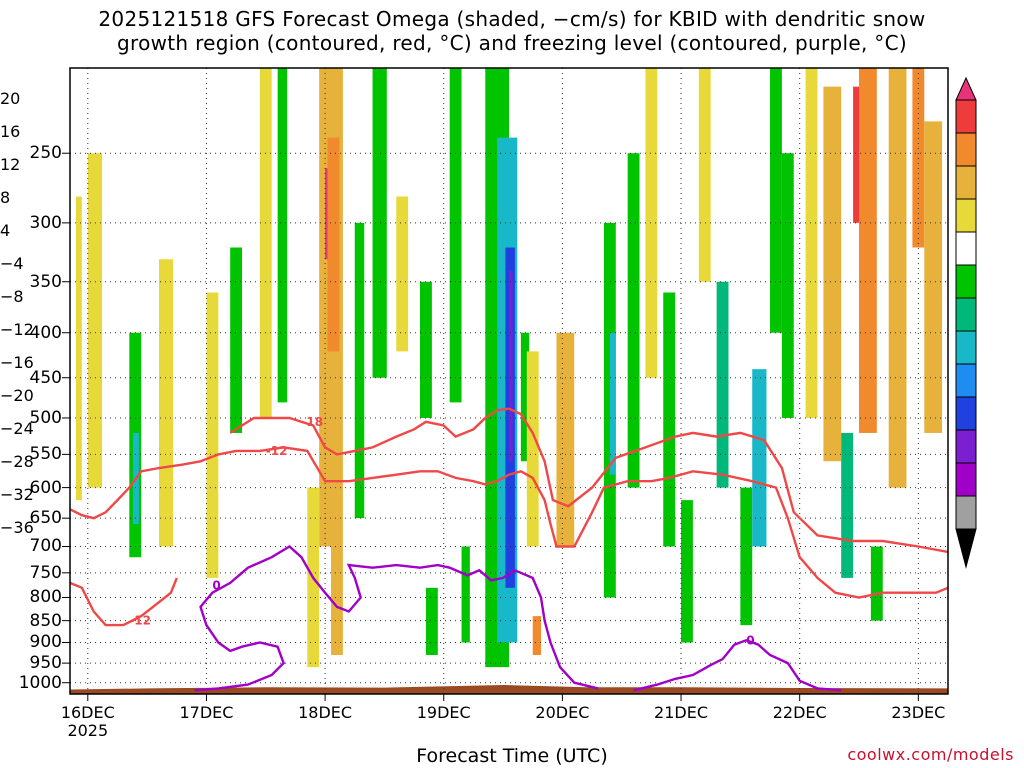 This screenshot has width=1024, height=768. I want to click on x-tick-label: 23DEC, so click(918, 712).